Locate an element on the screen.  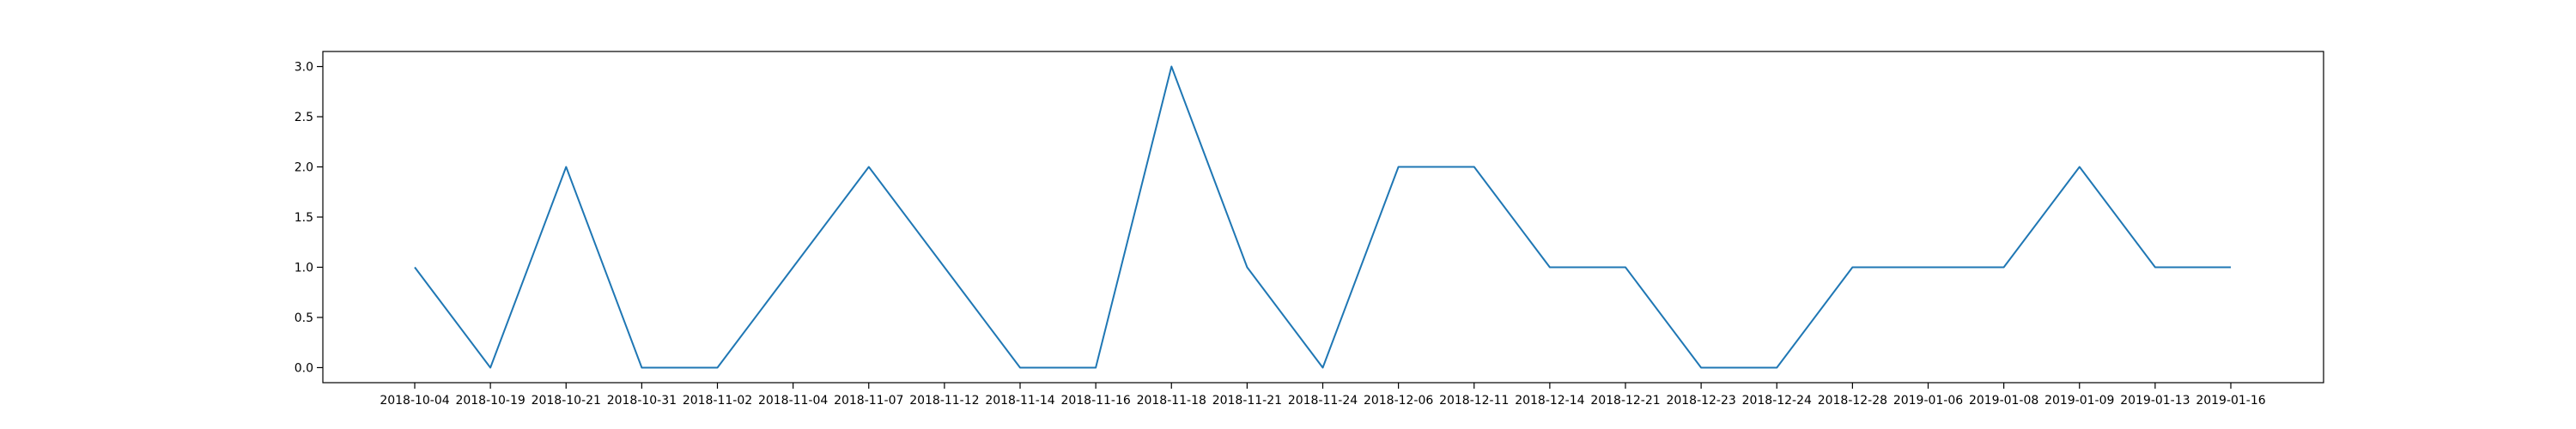
x-tick-label: 2018-11-02 is located at coordinates (717, 401).